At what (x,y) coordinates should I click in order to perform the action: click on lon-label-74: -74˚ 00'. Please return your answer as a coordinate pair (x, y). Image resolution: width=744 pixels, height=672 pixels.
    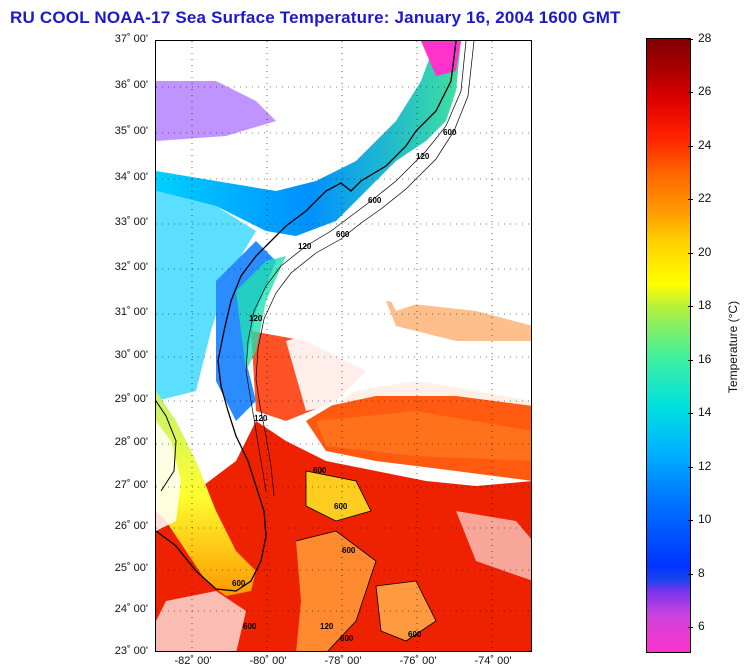
    Looking at the image, I should click on (493, 661).